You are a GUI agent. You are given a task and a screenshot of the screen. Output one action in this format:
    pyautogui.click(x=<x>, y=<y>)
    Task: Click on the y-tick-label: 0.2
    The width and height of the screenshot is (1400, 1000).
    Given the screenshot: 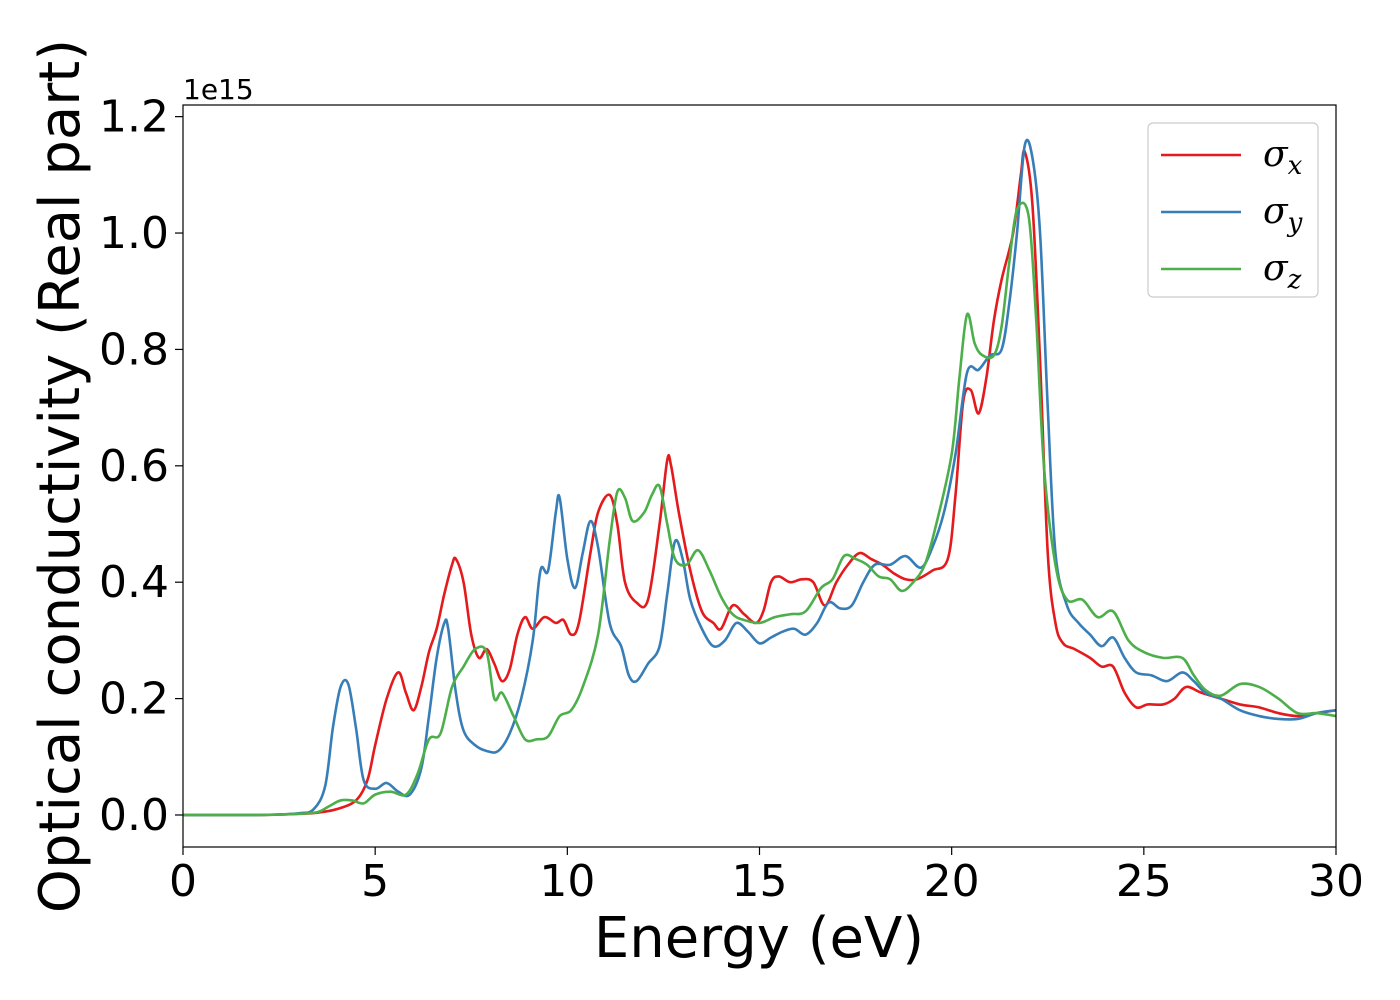 What is the action you would take?
    pyautogui.click(x=134, y=699)
    